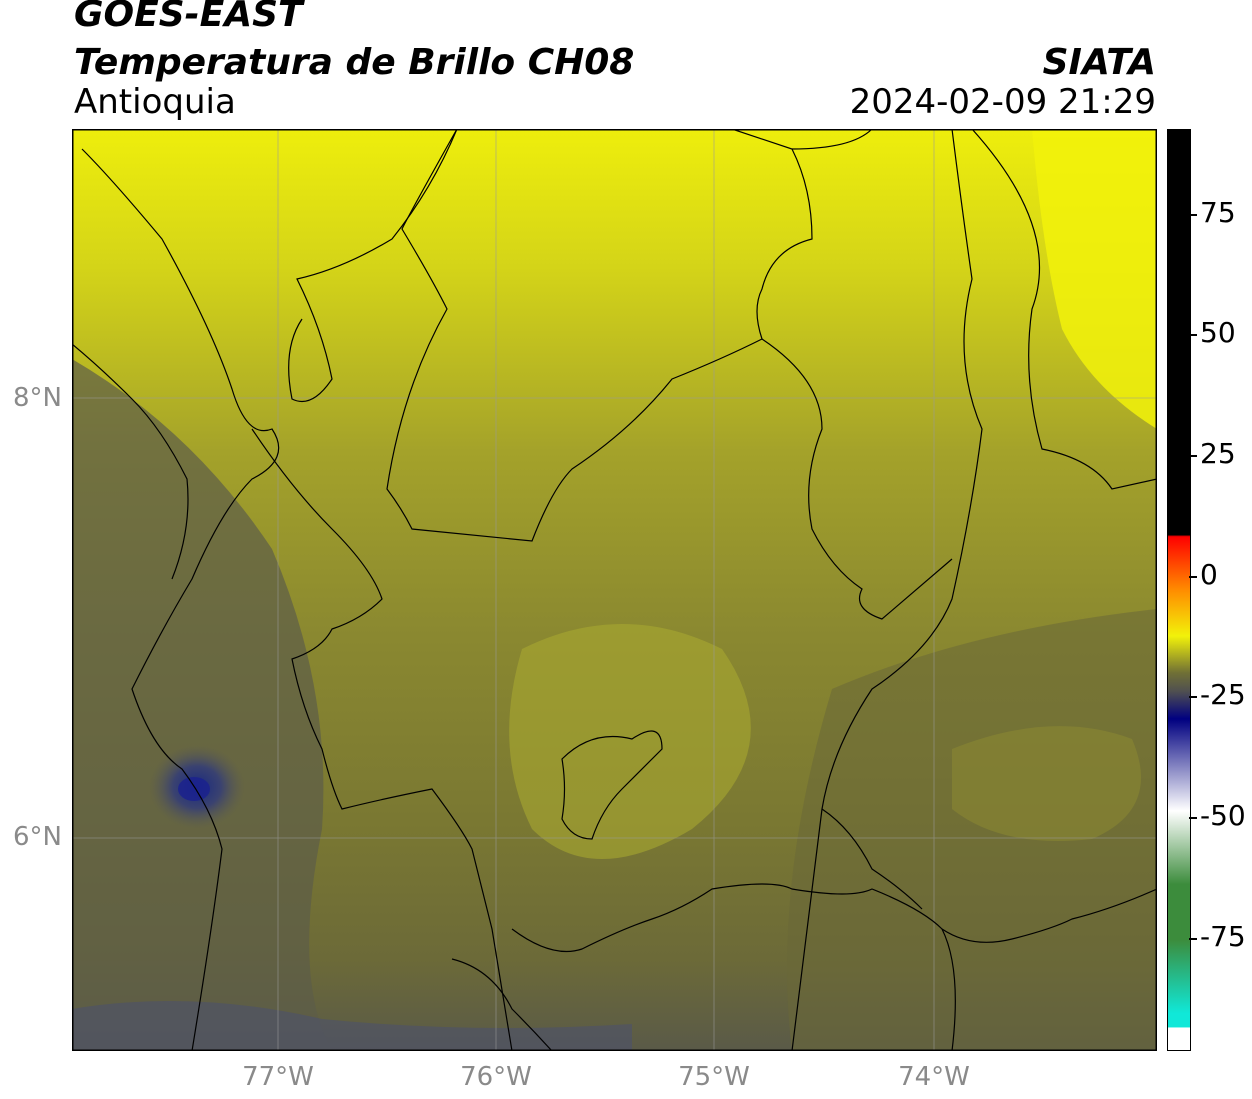  I want to click on datetime-label: 2024-02-09 21:29, so click(1002, 102).